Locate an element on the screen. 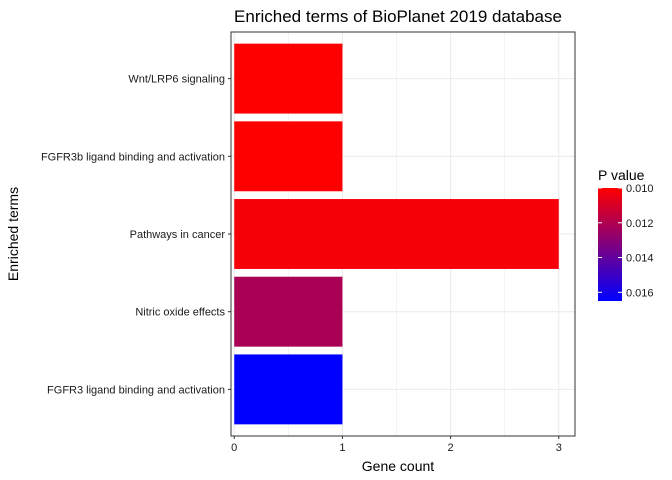 This screenshot has height=480, width=672. y-axis-title: Enriched terms is located at coordinates (13, 234).